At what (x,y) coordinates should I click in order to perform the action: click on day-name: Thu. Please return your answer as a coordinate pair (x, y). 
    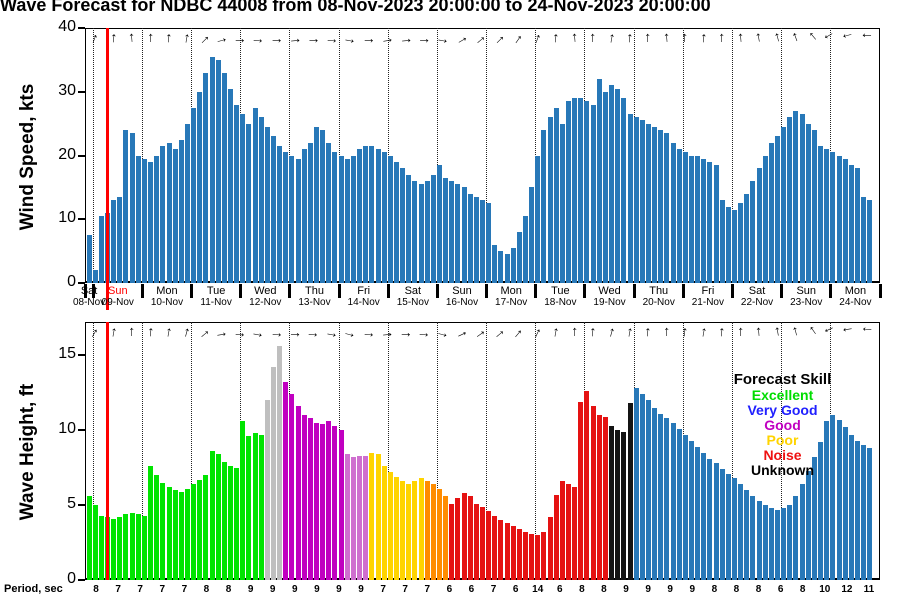
    Looking at the image, I should click on (314, 291).